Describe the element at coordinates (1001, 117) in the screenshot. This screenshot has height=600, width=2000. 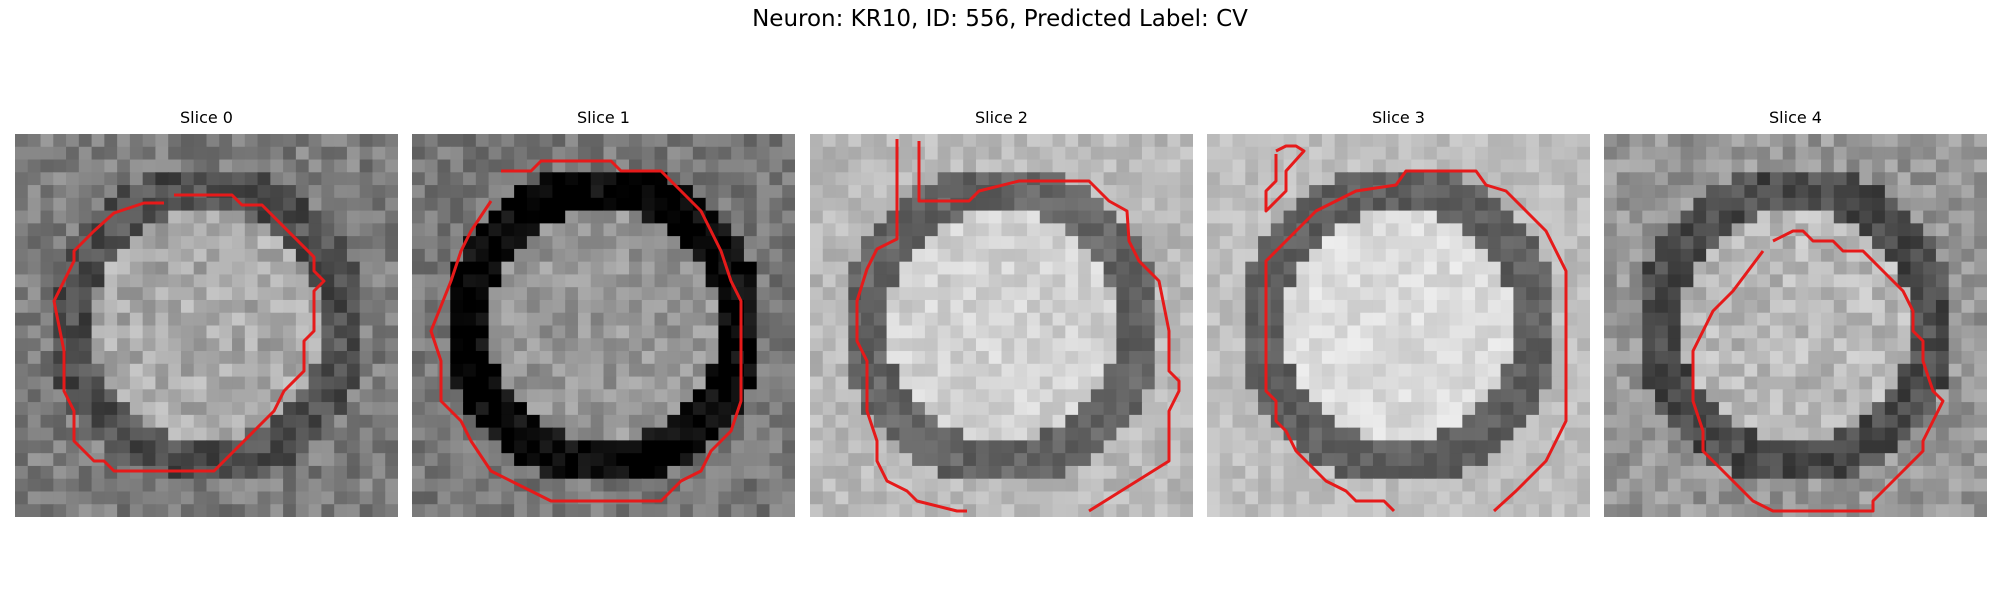
I see `slice-title: Slice 2` at that location.